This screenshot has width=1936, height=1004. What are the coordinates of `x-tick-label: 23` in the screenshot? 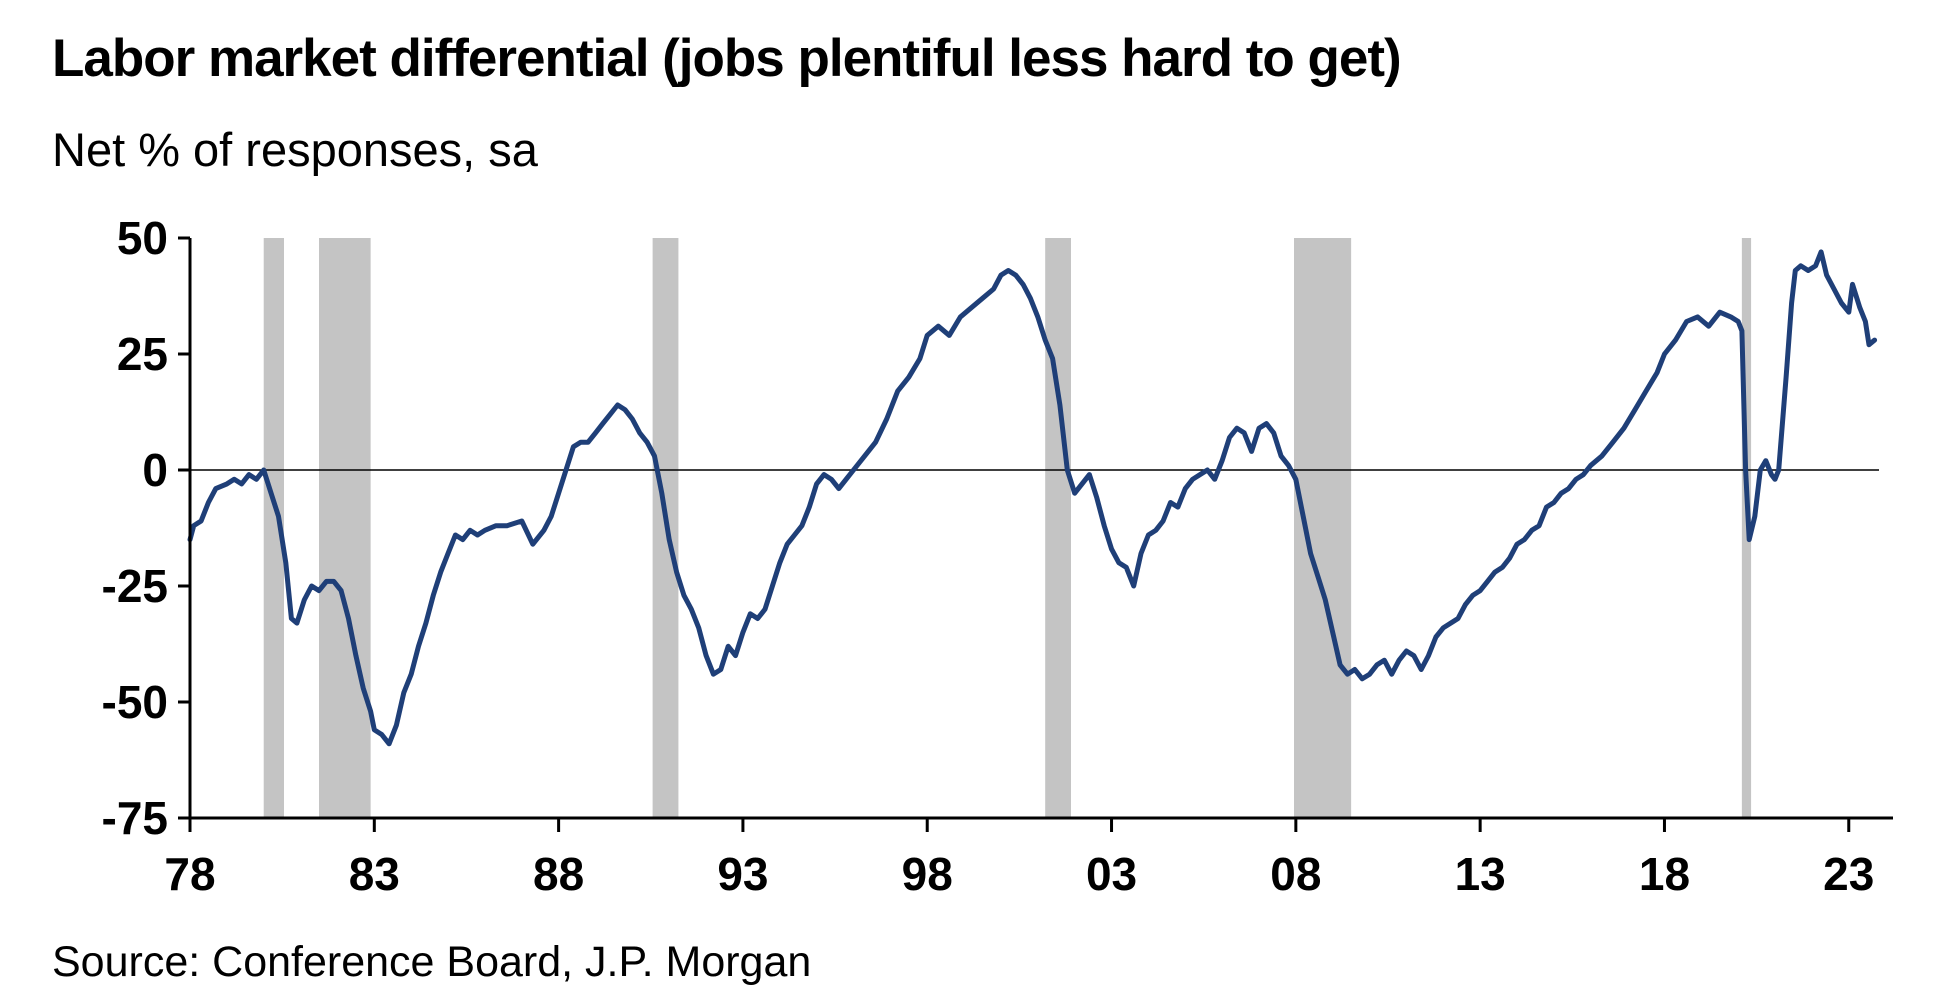 It's located at (1848, 874).